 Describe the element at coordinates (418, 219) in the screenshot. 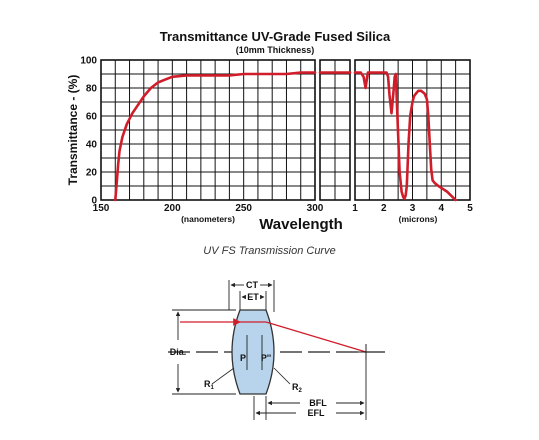

I see `microns-unit-label: (microns)` at that location.